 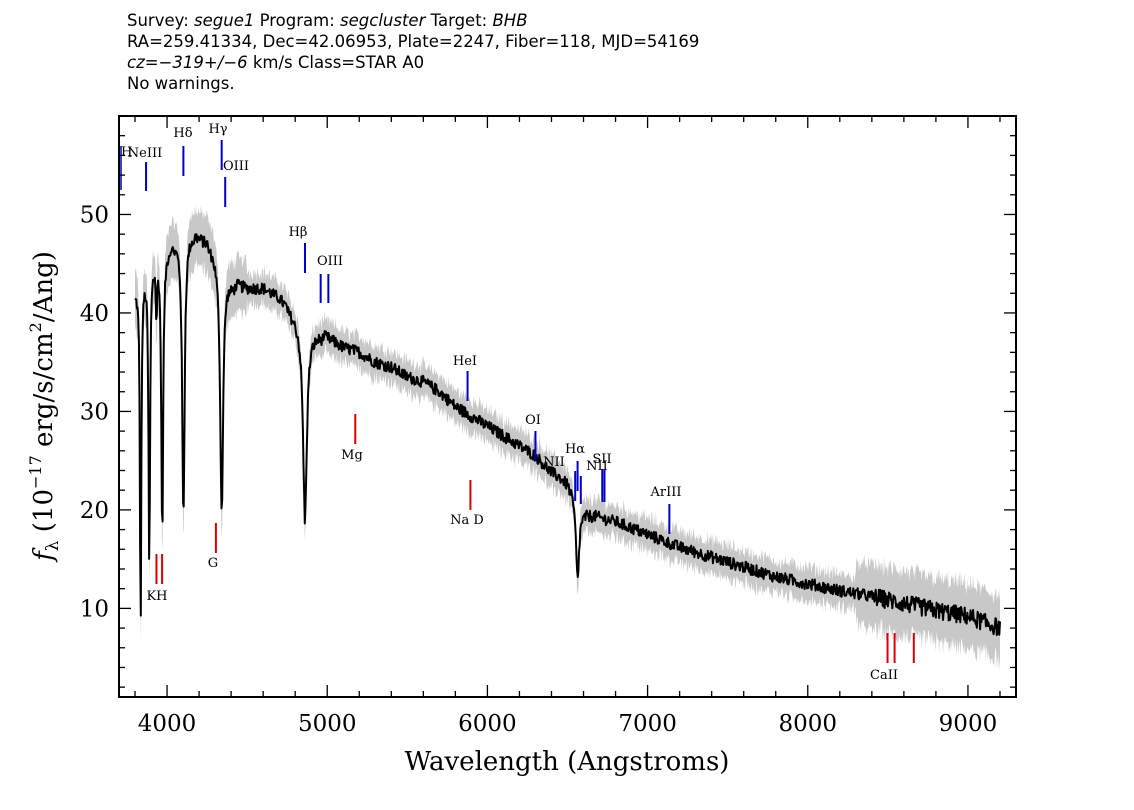 I want to click on spectral-line-label: ArIII, so click(x=665, y=492).